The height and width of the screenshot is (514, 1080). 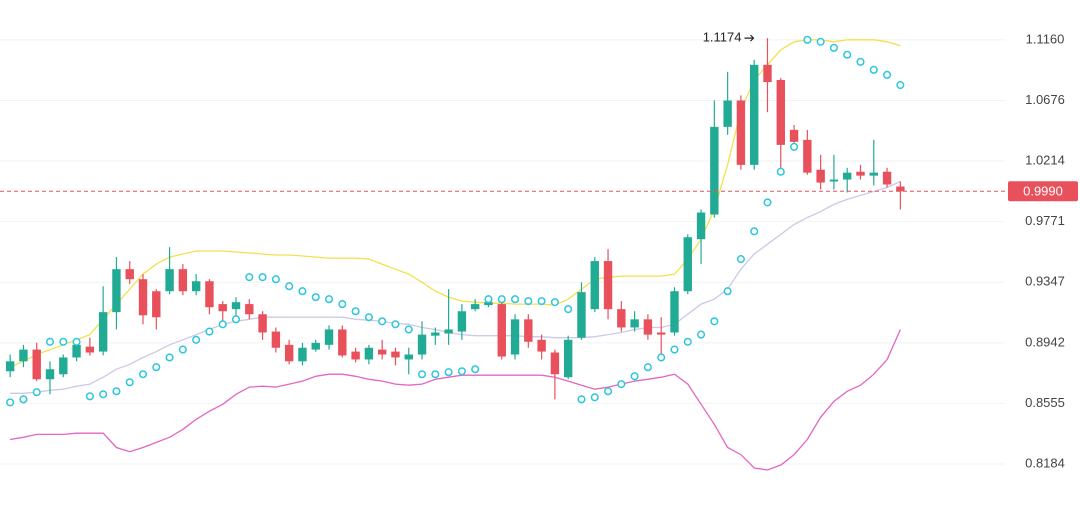 What do you see at coordinates (749, 38) in the screenshot?
I see `high-marker-arrow` at bounding box center [749, 38].